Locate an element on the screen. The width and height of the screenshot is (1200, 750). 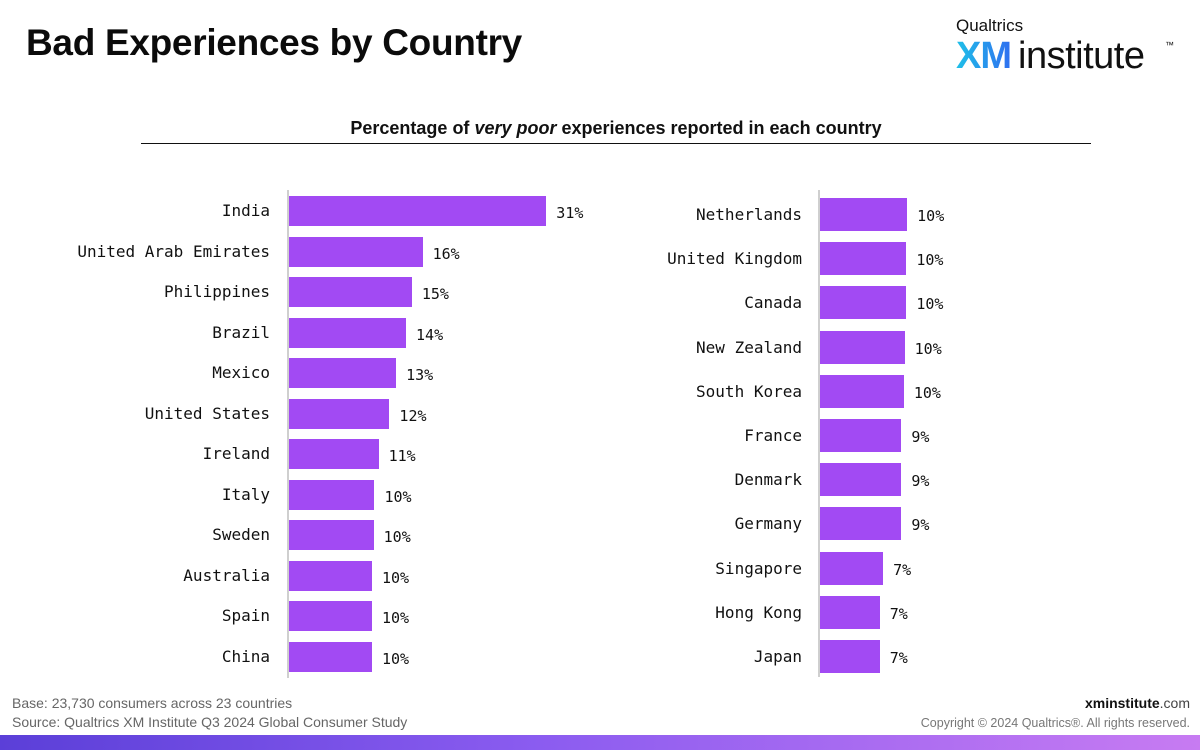
chart-title-before: Percentage of is located at coordinates (412, 128).